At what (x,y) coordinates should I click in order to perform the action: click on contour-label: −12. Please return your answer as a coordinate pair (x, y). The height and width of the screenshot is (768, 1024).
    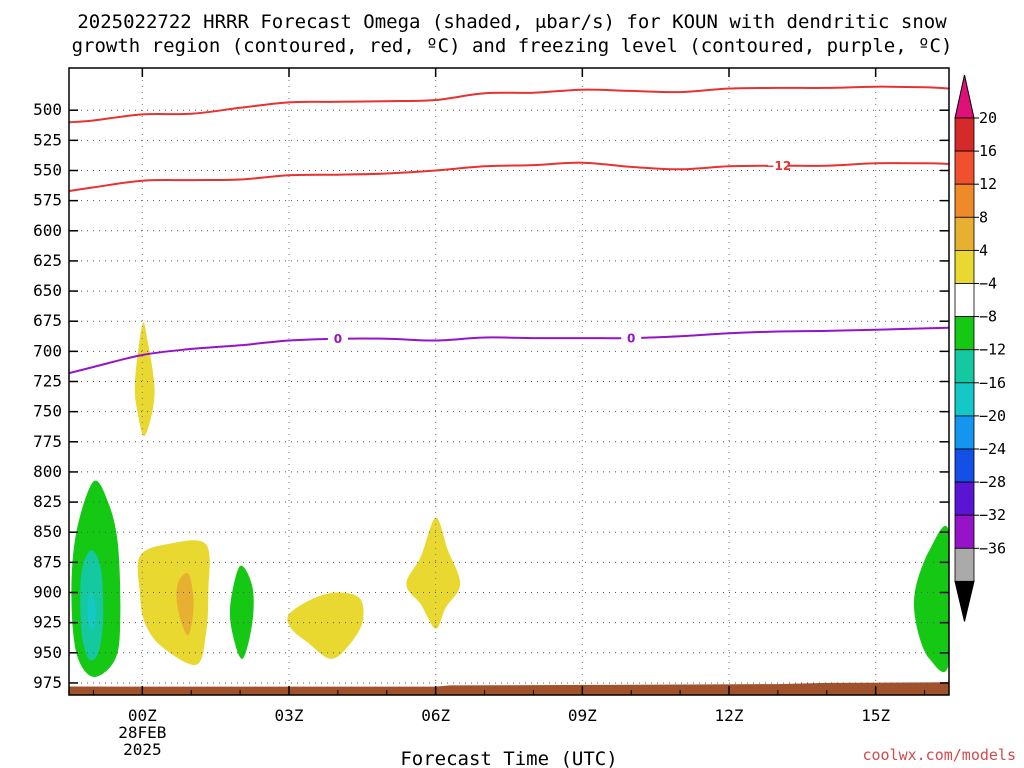
    Looking at the image, I should click on (778, 166).